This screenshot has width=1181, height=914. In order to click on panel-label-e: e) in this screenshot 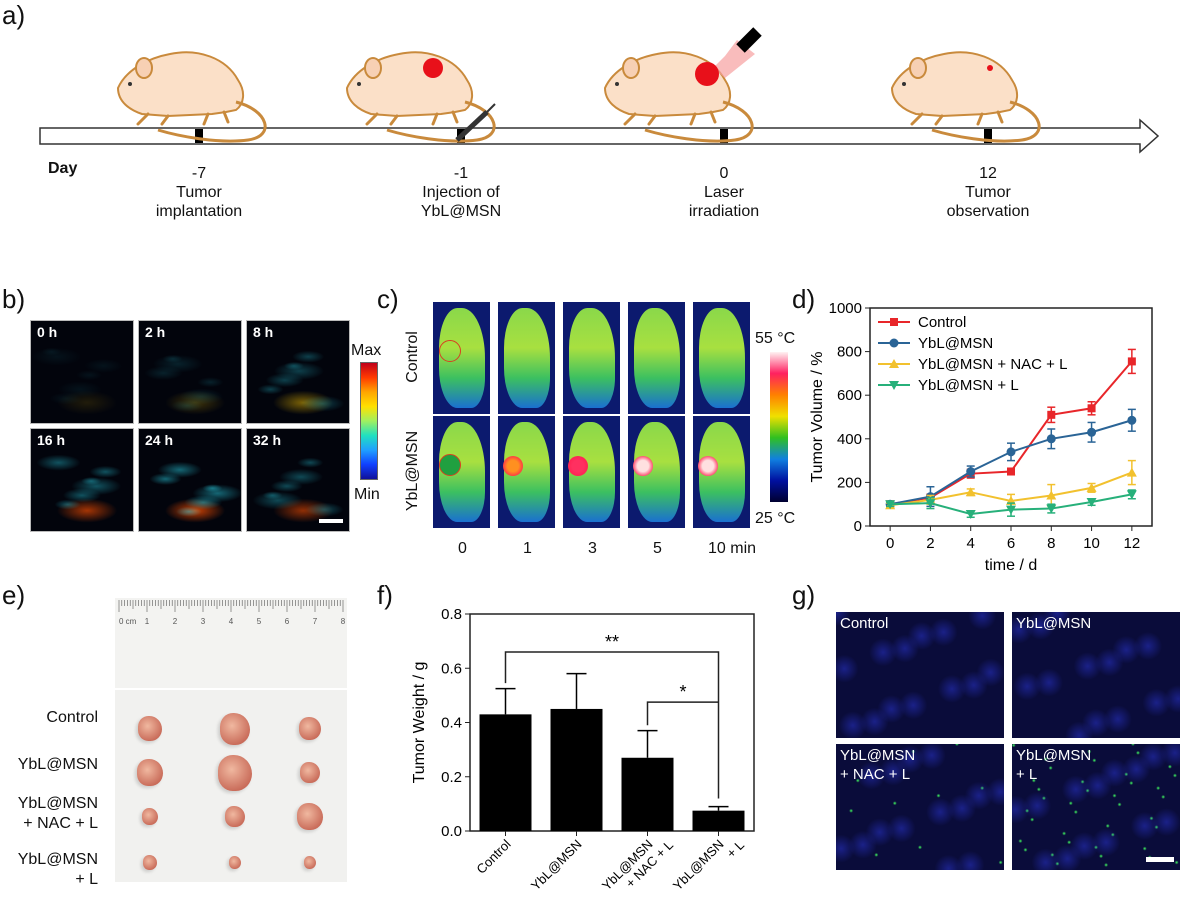, I will do `click(14, 595)`.